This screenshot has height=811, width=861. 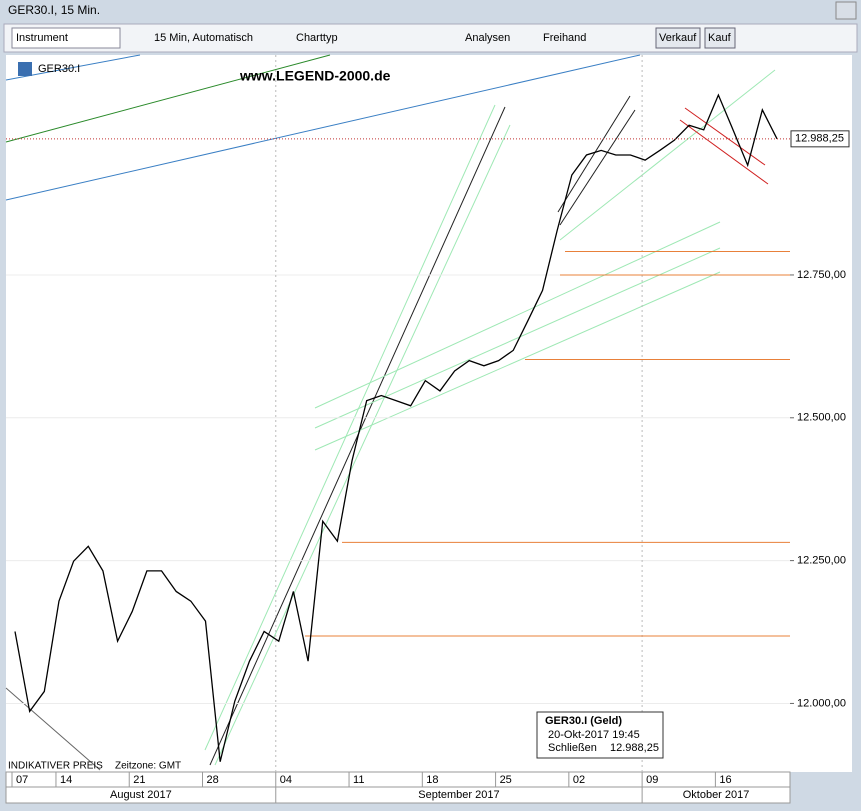 What do you see at coordinates (583, 721) in the screenshot?
I see `tooltip-title: GER30.I (Geld)` at bounding box center [583, 721].